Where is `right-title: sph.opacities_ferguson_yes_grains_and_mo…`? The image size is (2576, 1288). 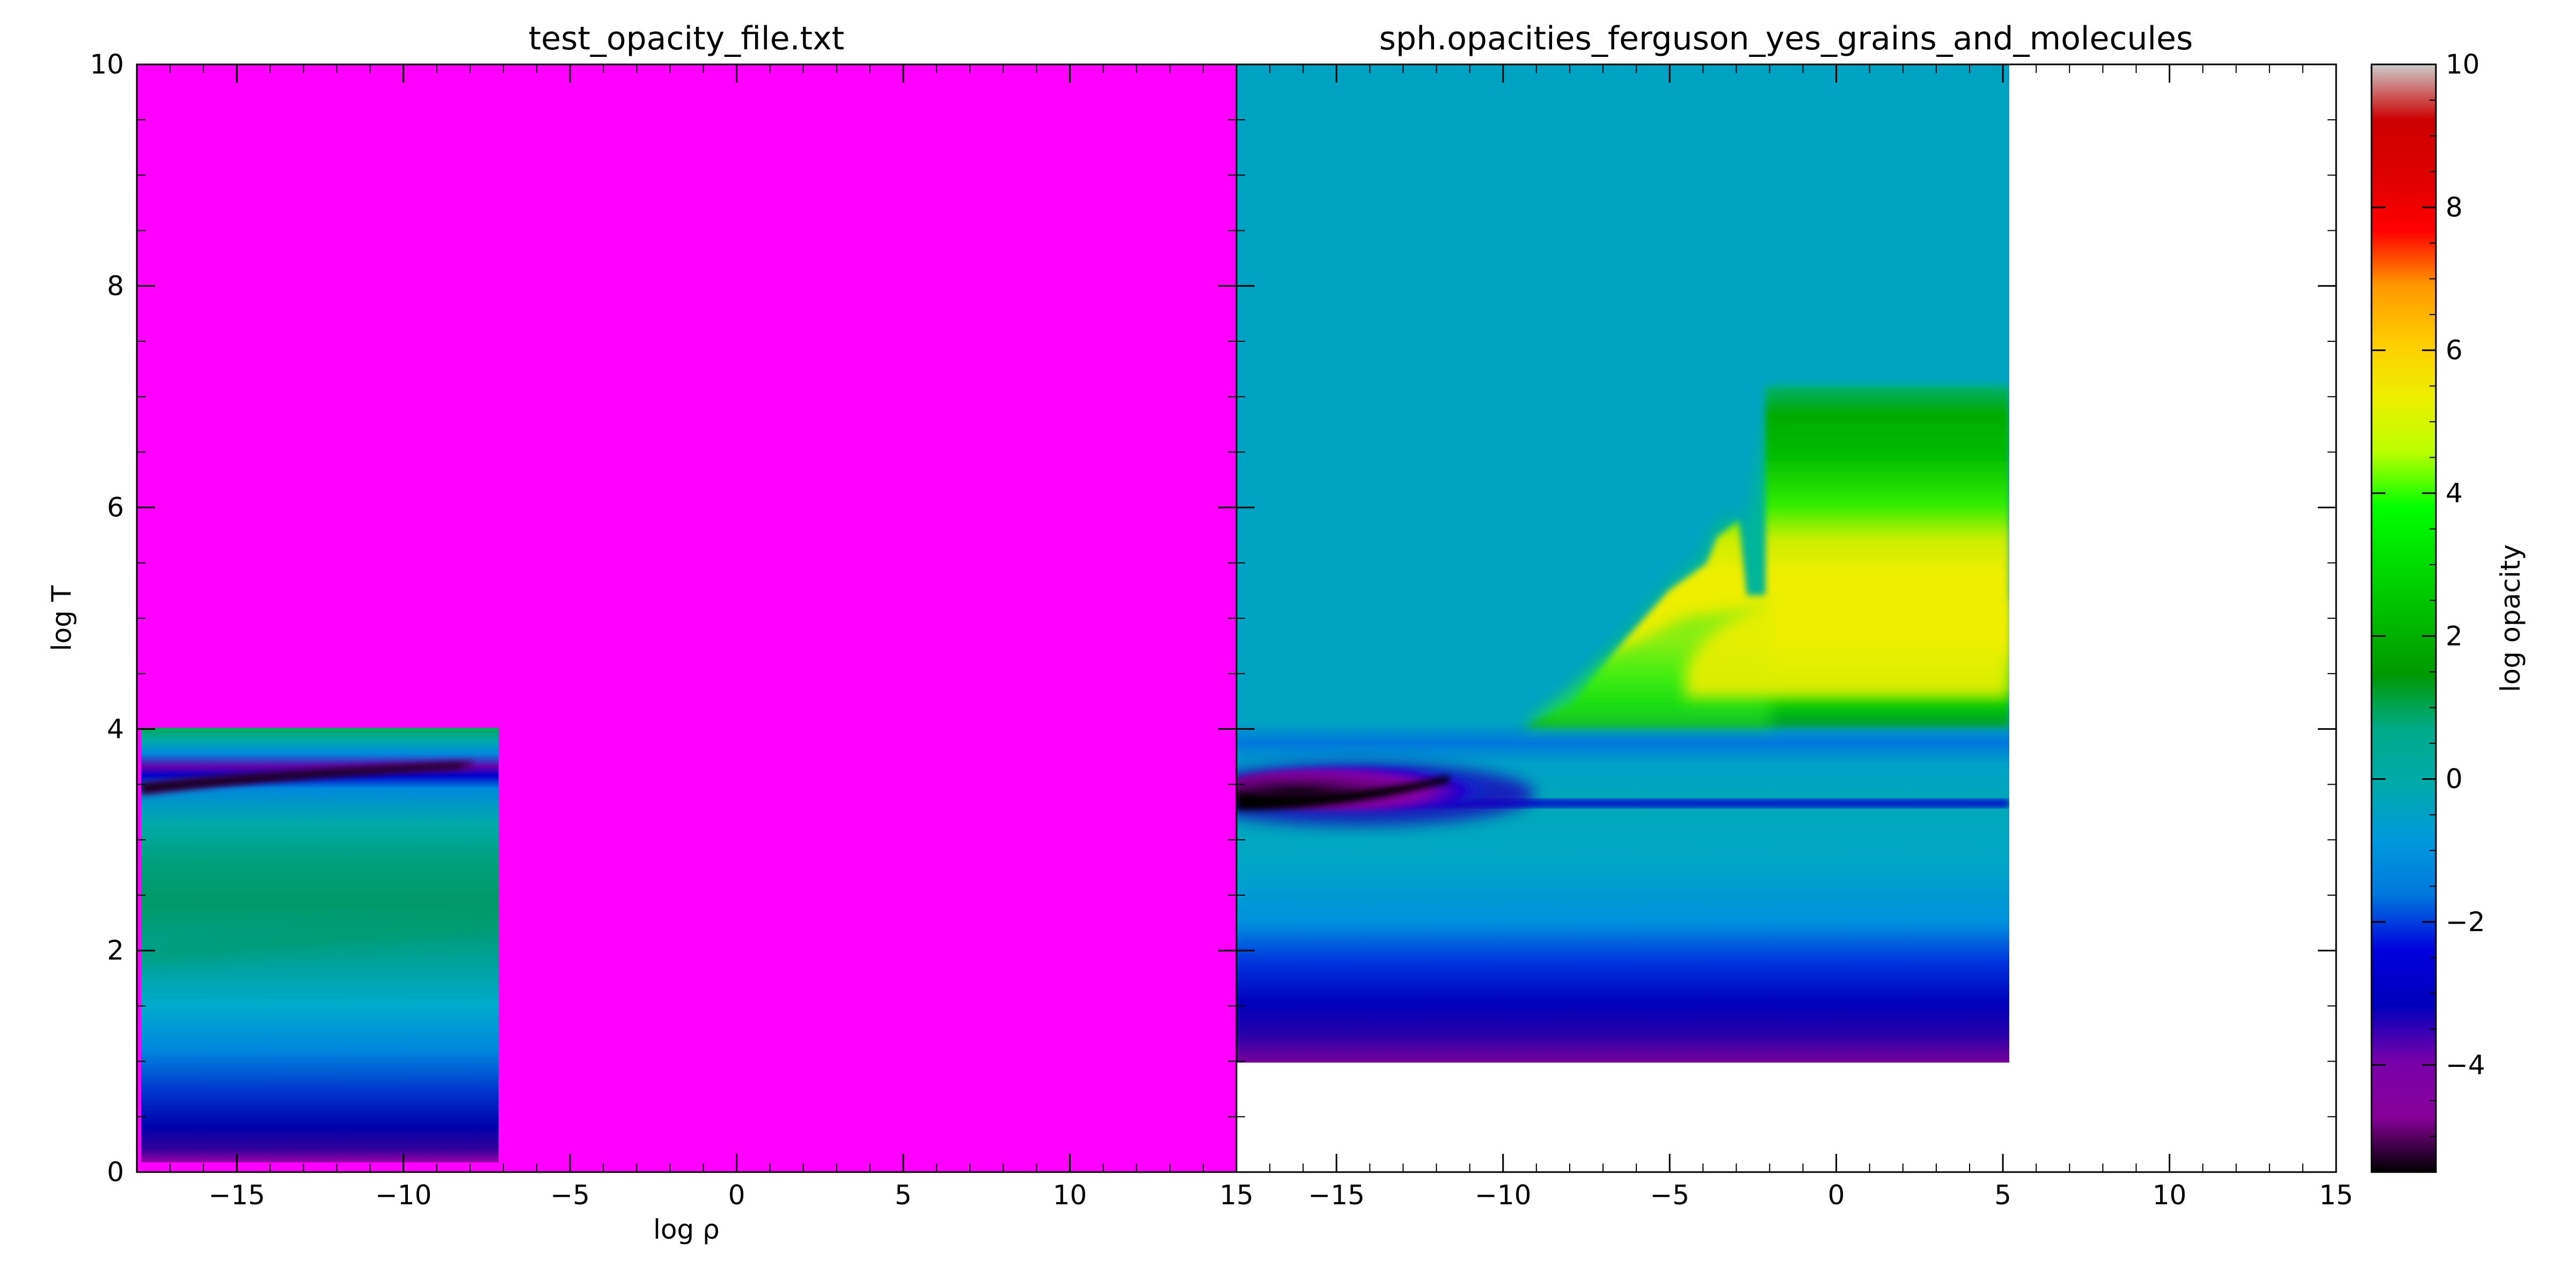
right-title: sph.opacities_ferguson_yes_grains_and_mo… is located at coordinates (1786, 38).